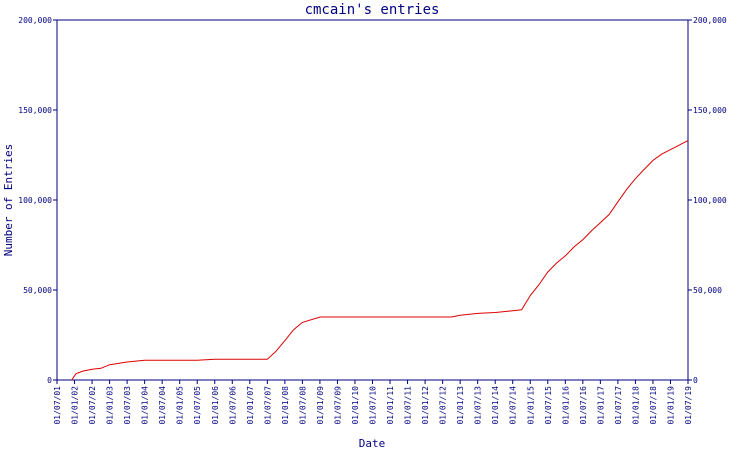 This screenshot has height=450, width=750. I want to click on x-tick-label: 01/07/01, so click(57, 405).